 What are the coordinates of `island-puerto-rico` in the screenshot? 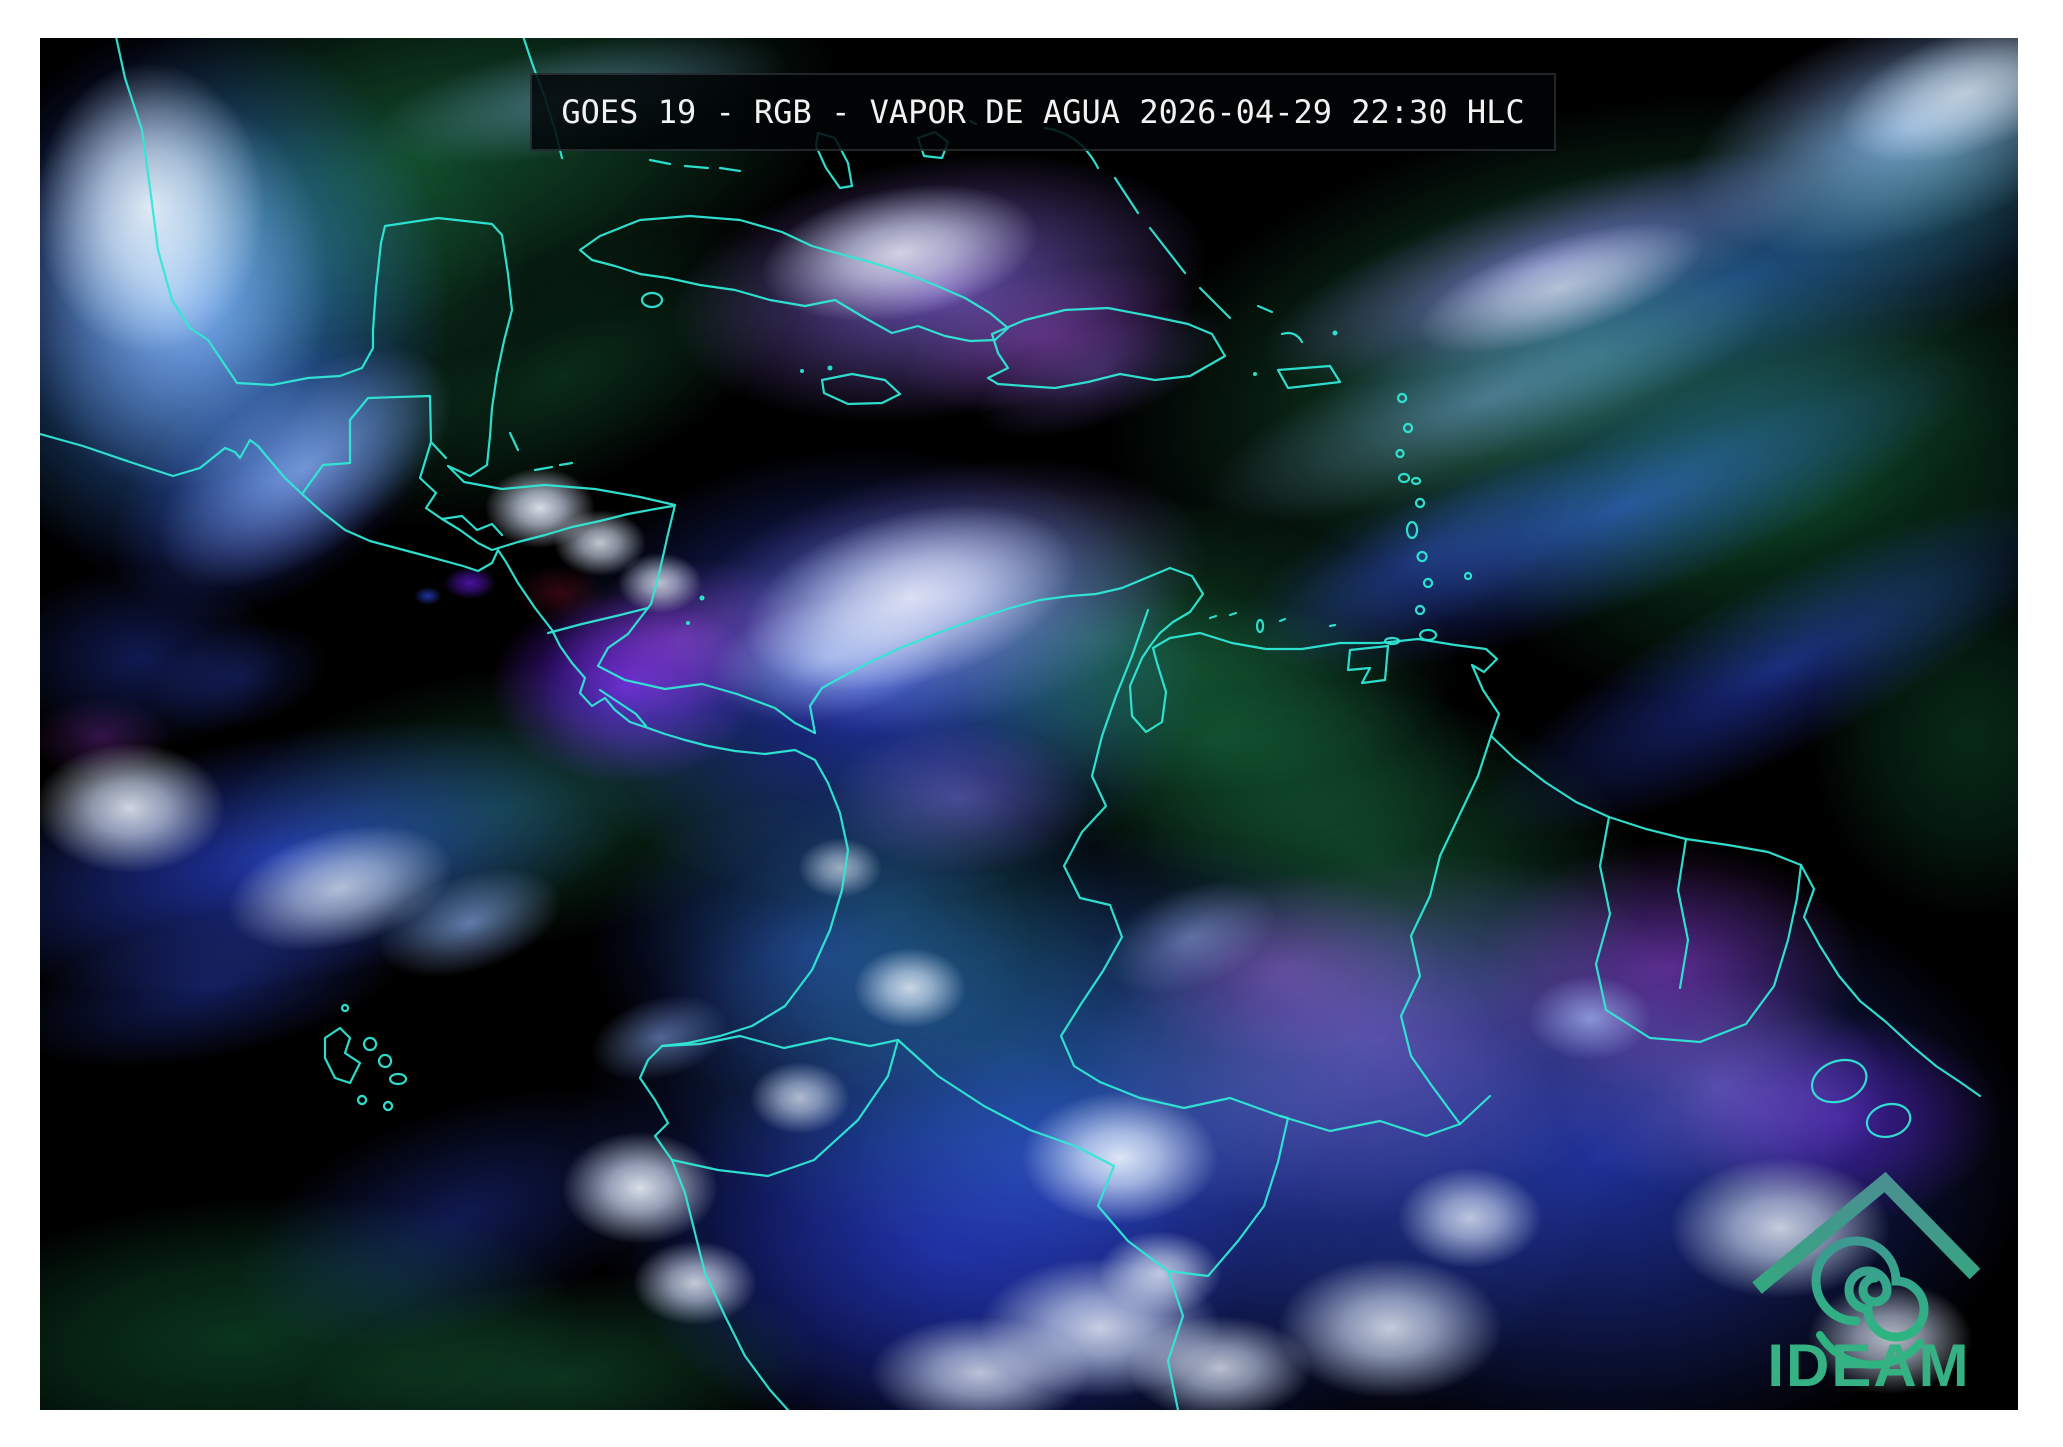 It's located at (1309, 377).